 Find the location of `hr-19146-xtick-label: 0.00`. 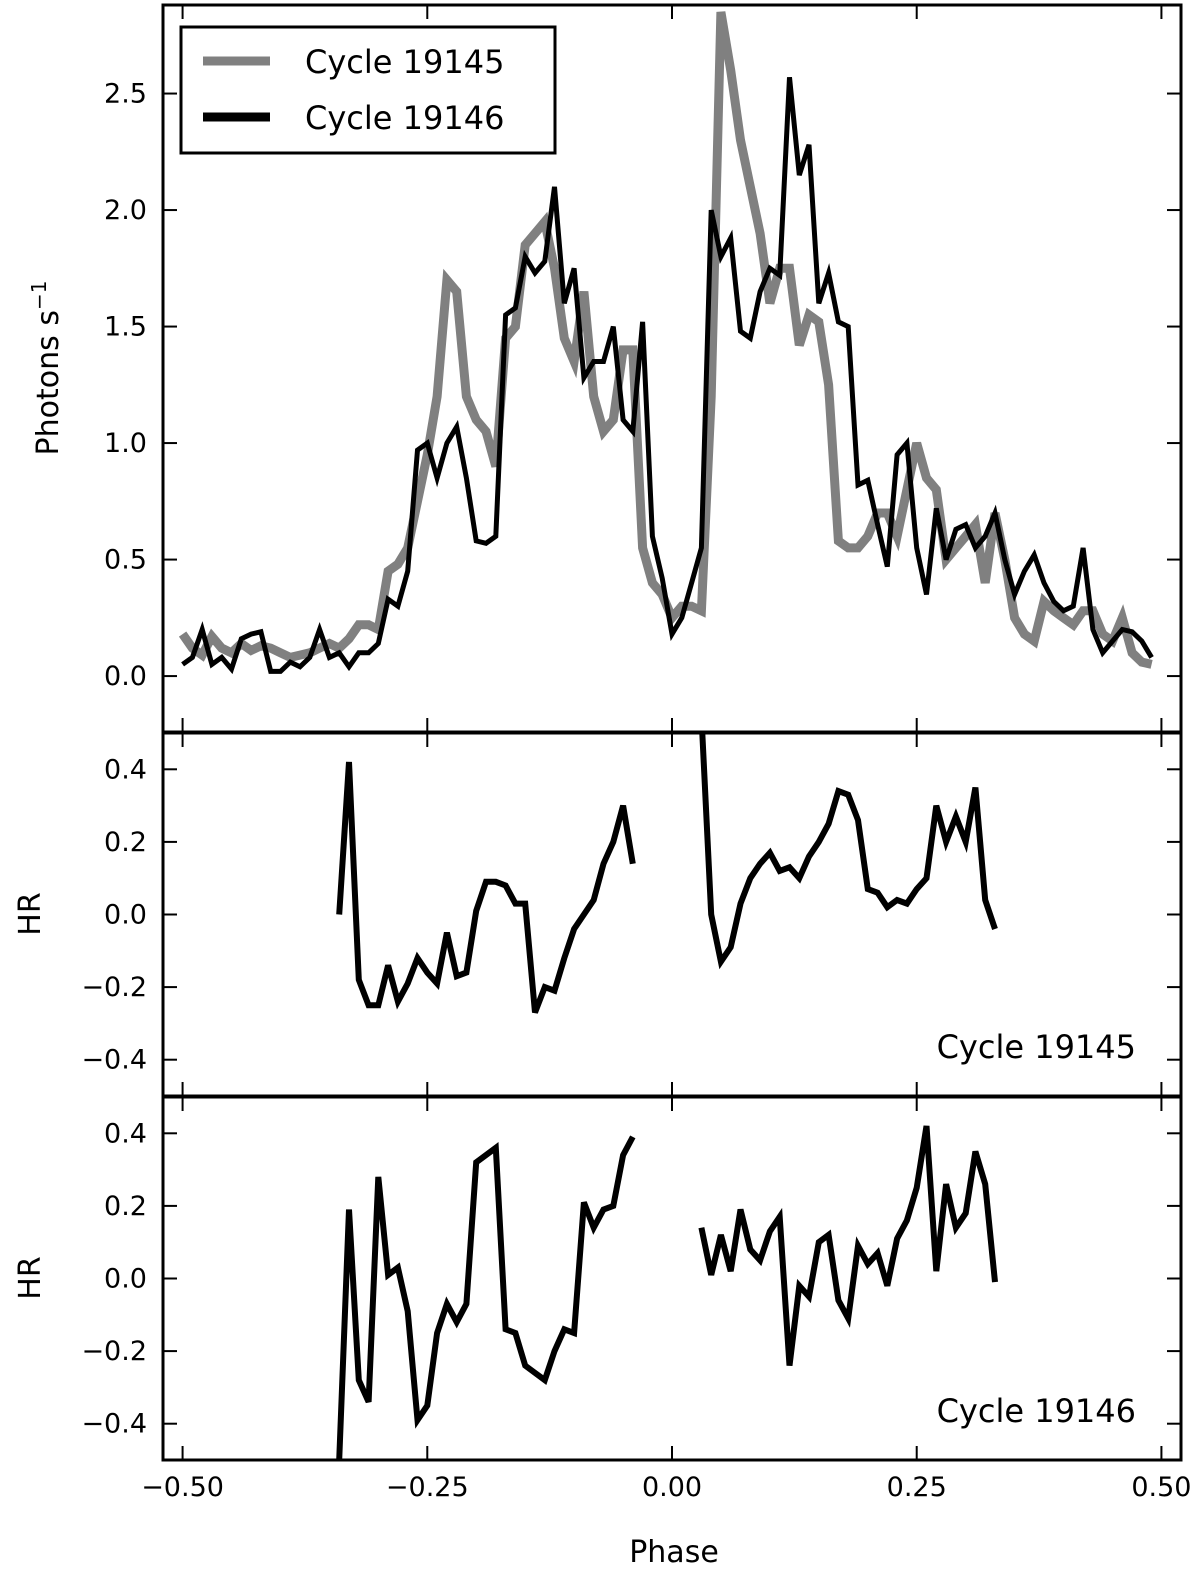

hr-19146-xtick-label: 0.00 is located at coordinates (672, 1487).